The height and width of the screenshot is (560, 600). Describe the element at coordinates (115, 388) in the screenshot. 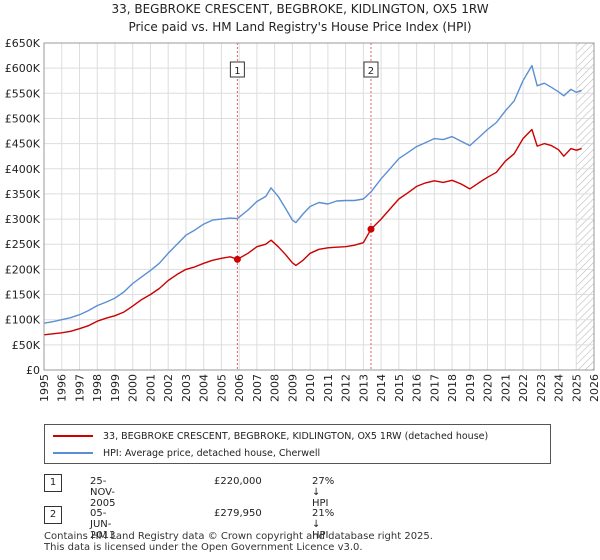

I see `x-tick-label: 1999` at that location.